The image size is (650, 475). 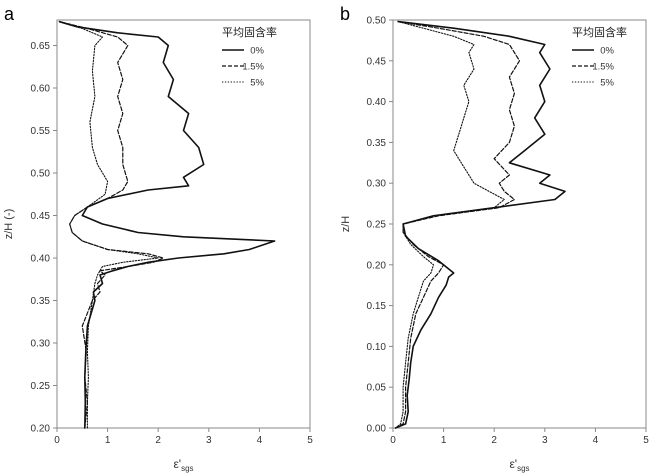 What do you see at coordinates (345, 14) in the screenshot?
I see `panel-letter: b` at bounding box center [345, 14].